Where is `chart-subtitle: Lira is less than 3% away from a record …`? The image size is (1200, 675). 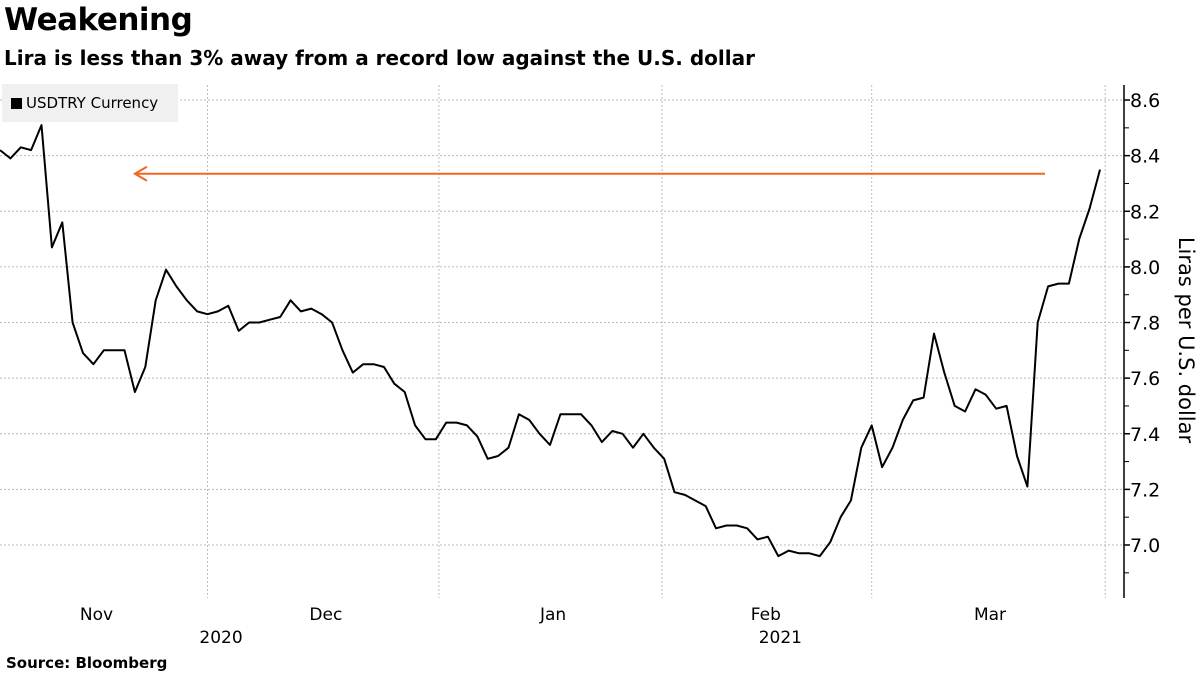
chart-subtitle: Lira is less than 3% away from a record … is located at coordinates (379, 58).